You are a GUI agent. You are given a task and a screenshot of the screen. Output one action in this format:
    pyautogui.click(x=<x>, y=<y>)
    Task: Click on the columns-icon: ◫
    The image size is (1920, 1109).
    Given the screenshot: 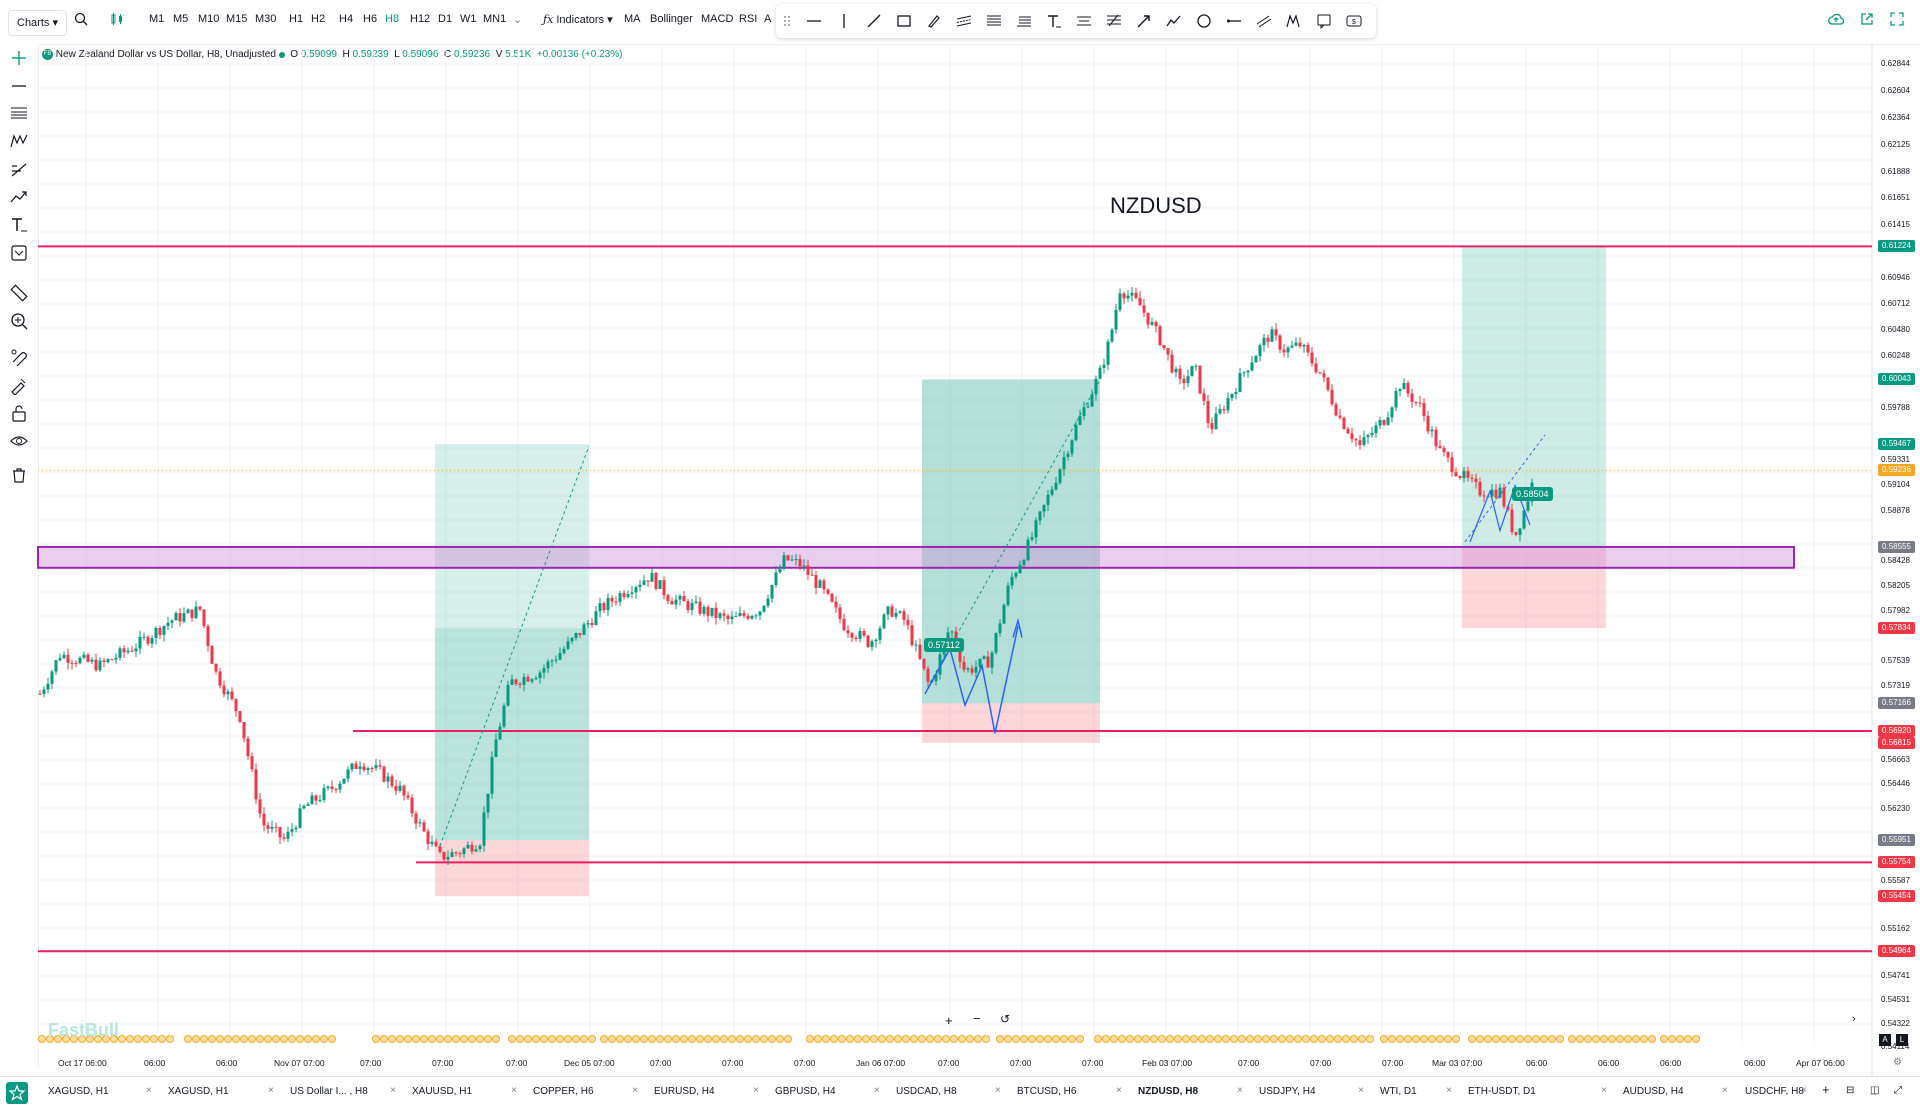 What is the action you would take?
    pyautogui.click(x=1875, y=1090)
    